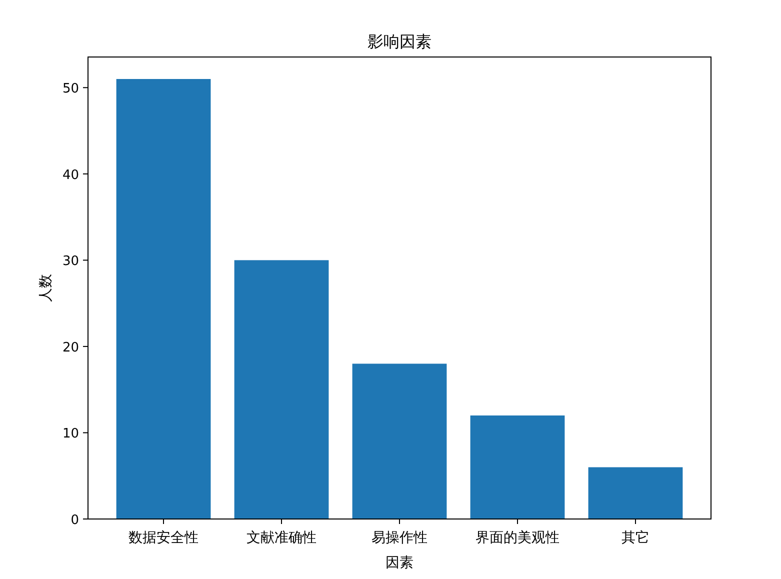  Describe the element at coordinates (281, 538) in the screenshot. I see `x-tick-label: 文献准确性` at that location.